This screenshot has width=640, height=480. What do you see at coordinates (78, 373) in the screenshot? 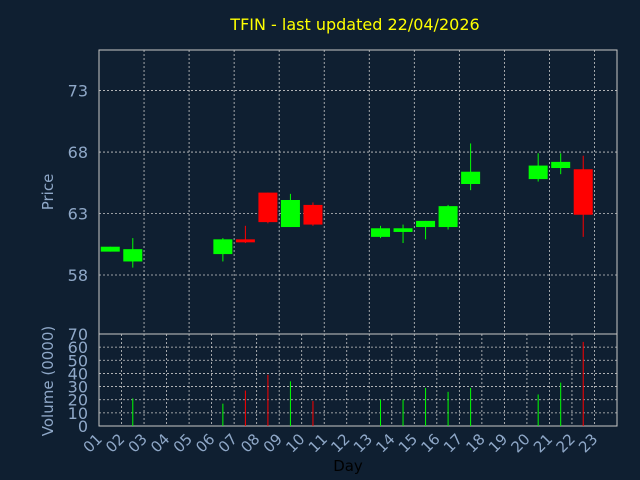
I see `volume-tick-label: 40` at bounding box center [78, 373].